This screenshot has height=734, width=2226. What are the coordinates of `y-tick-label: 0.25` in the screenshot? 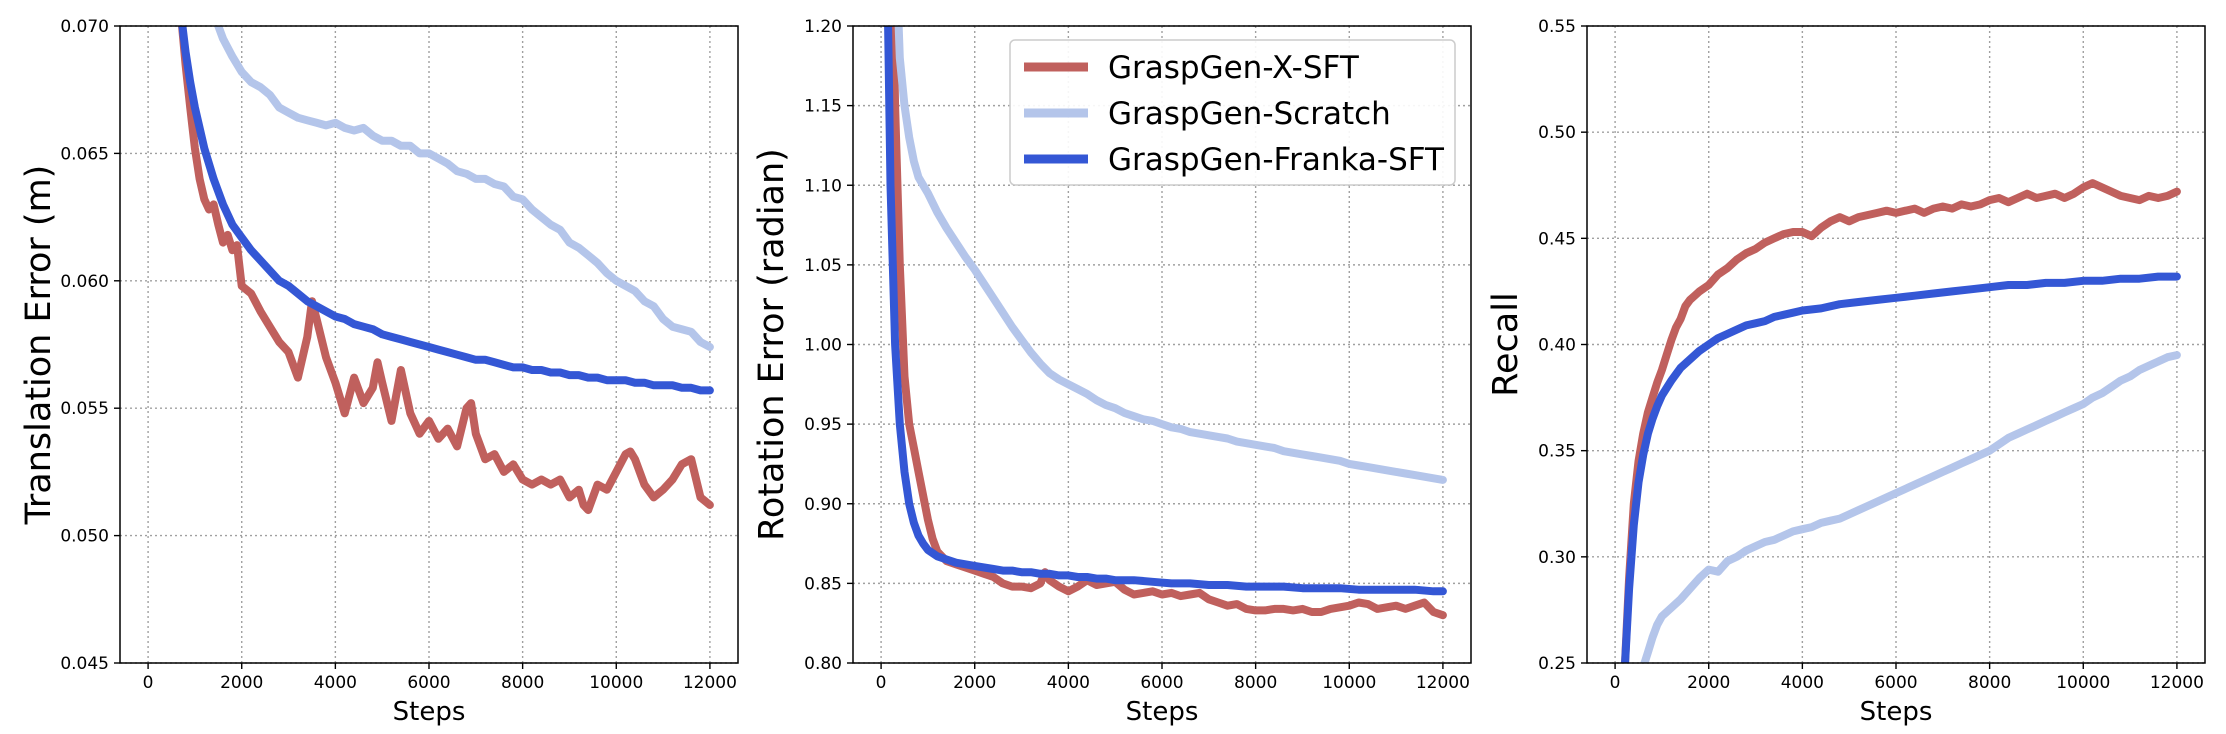 It's located at (1557, 664).